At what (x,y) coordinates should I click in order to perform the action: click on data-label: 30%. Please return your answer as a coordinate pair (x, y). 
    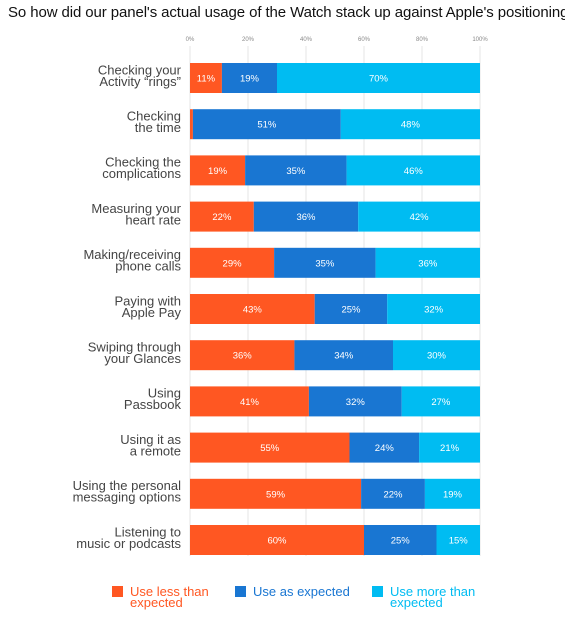
    Looking at the image, I should click on (437, 356).